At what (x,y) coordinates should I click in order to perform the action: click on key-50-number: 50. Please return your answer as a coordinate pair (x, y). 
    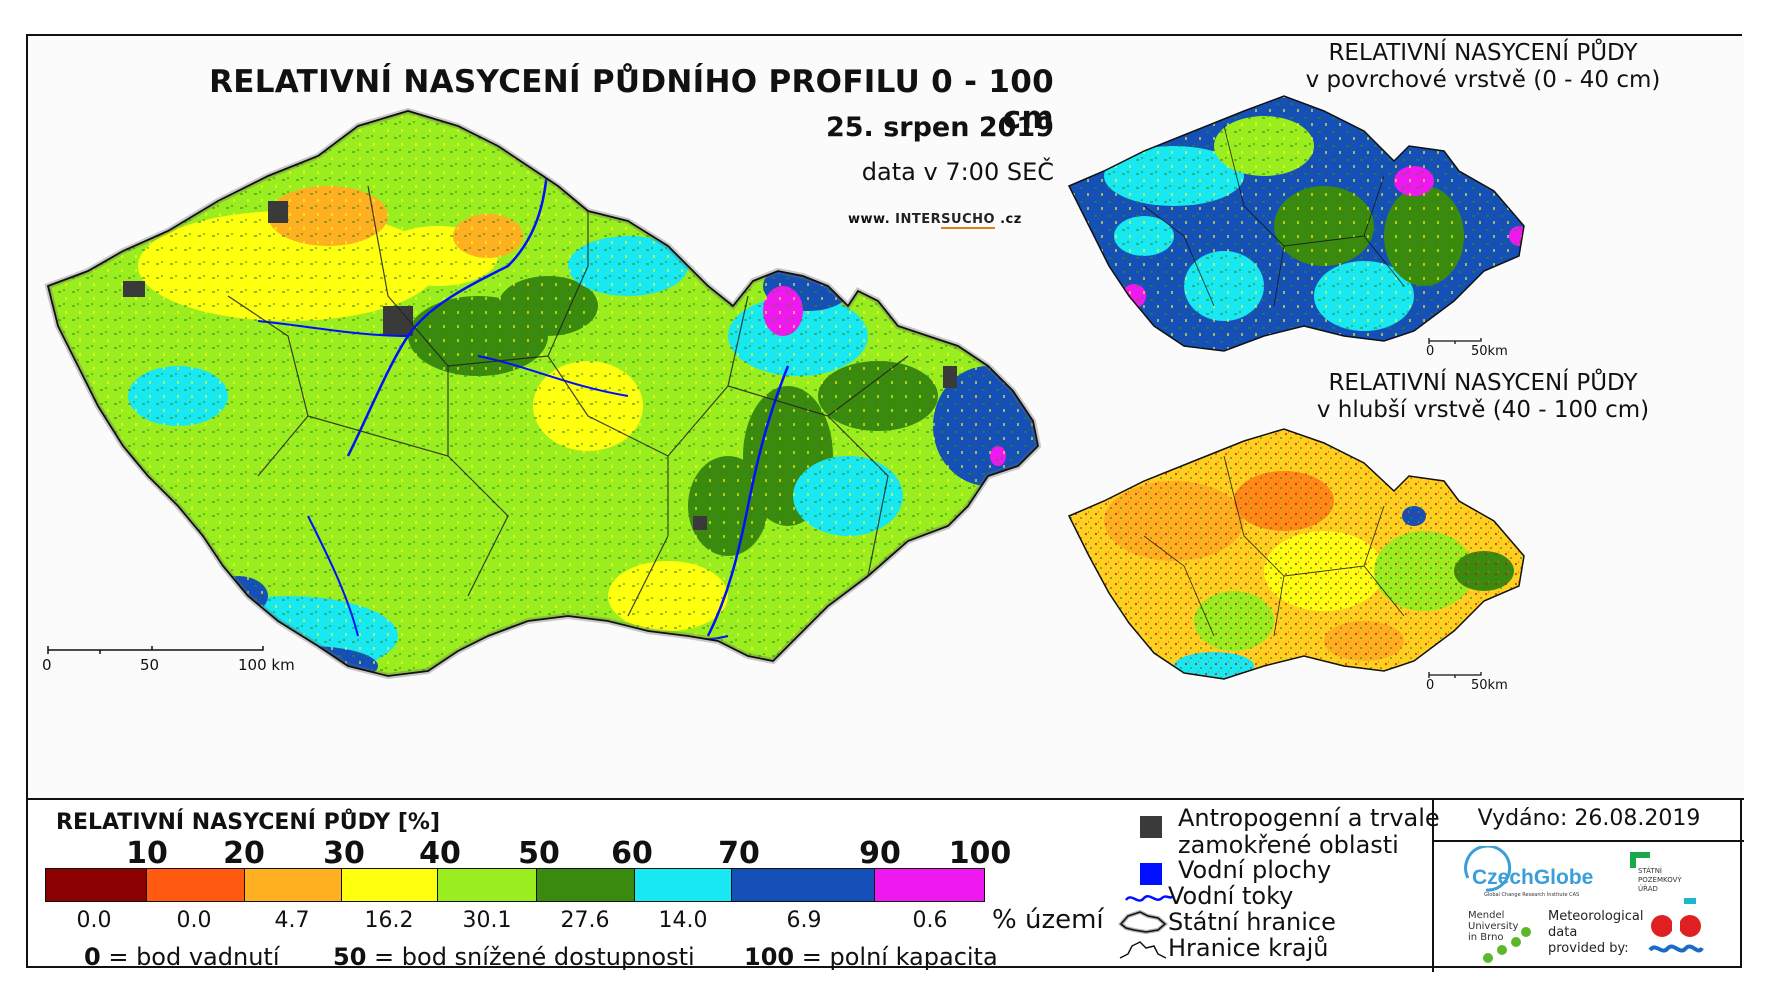
    Looking at the image, I should click on (350, 957).